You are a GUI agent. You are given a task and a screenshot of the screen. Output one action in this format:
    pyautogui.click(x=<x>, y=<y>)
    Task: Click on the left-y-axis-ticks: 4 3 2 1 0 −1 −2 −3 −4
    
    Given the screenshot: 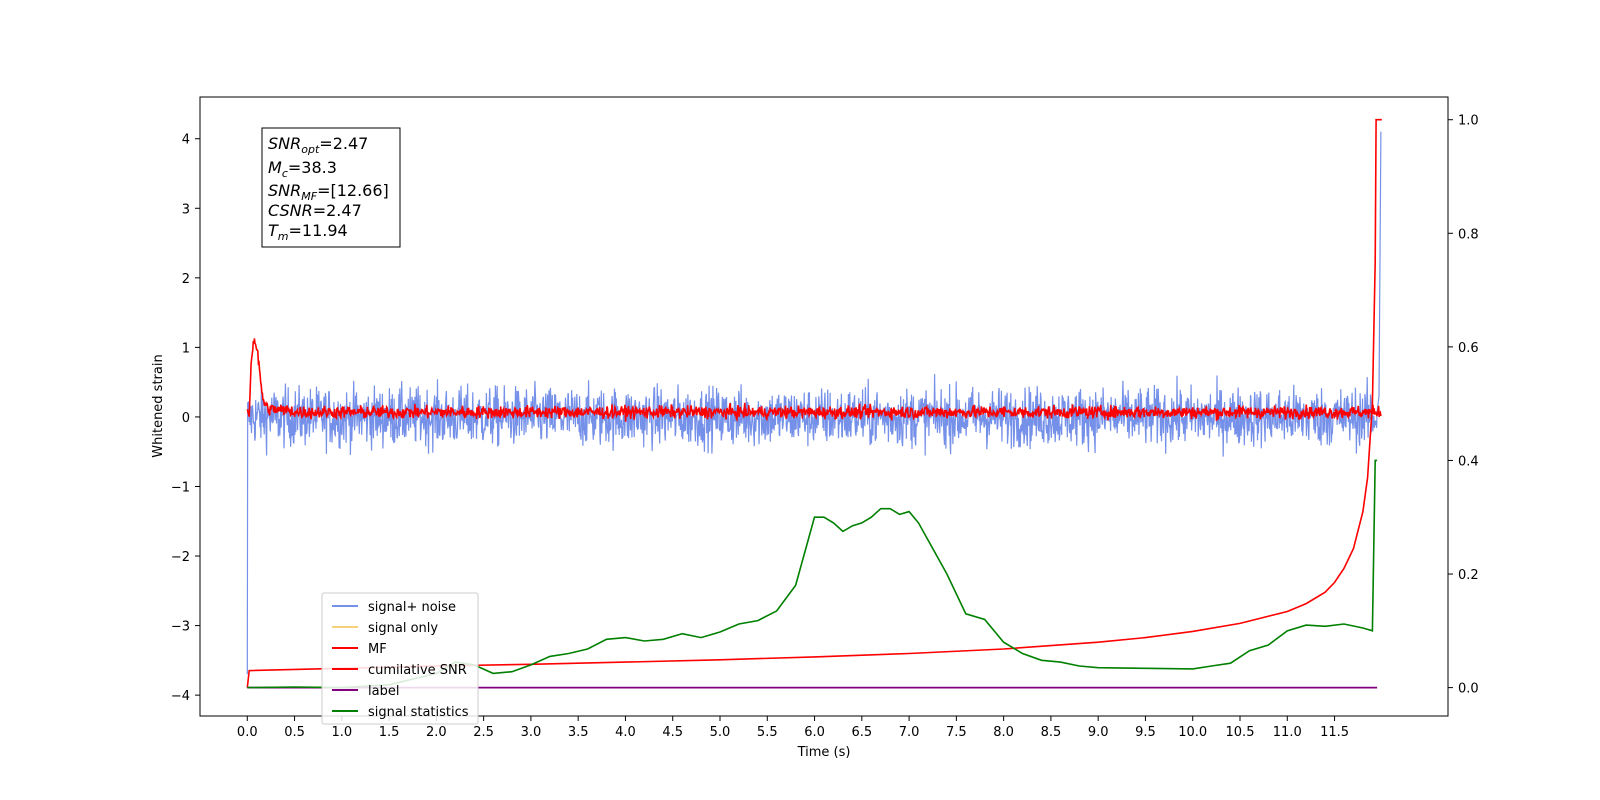 What is the action you would take?
    pyautogui.click(x=185, y=418)
    